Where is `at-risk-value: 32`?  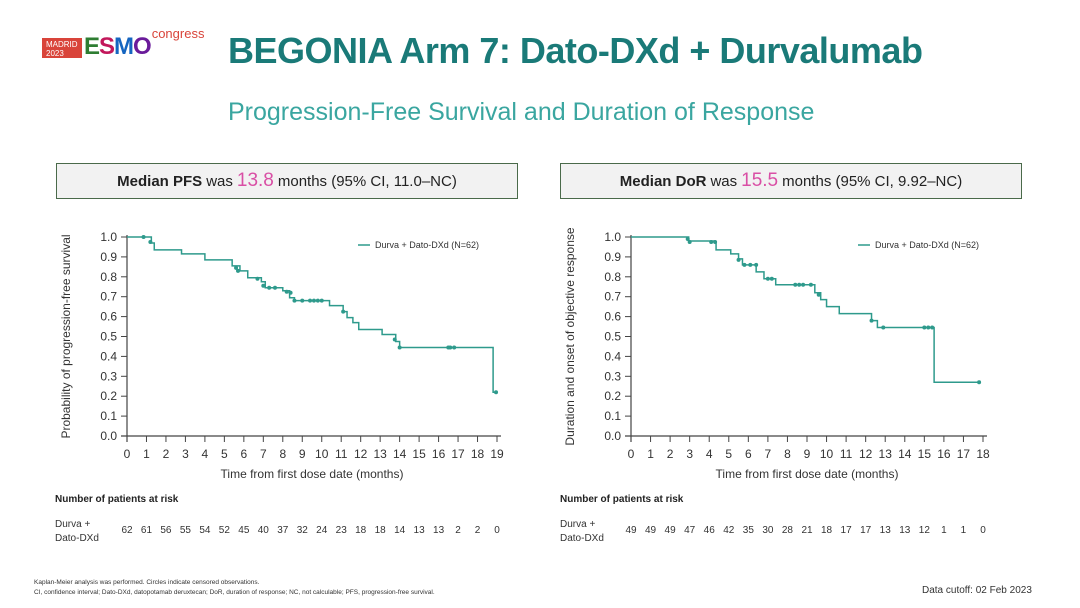 at-risk-value: 32 is located at coordinates (303, 530).